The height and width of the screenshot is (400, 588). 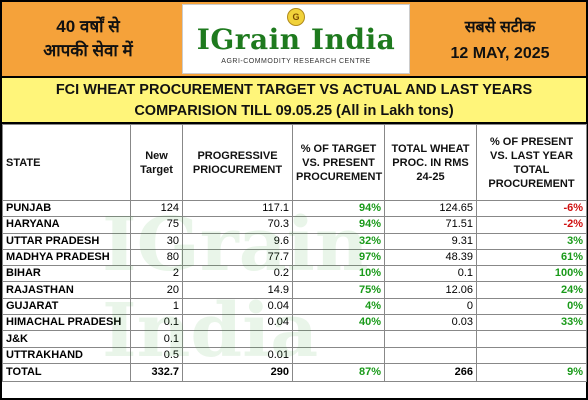 I want to click on cell-pct-last: 100%, so click(x=531, y=274).